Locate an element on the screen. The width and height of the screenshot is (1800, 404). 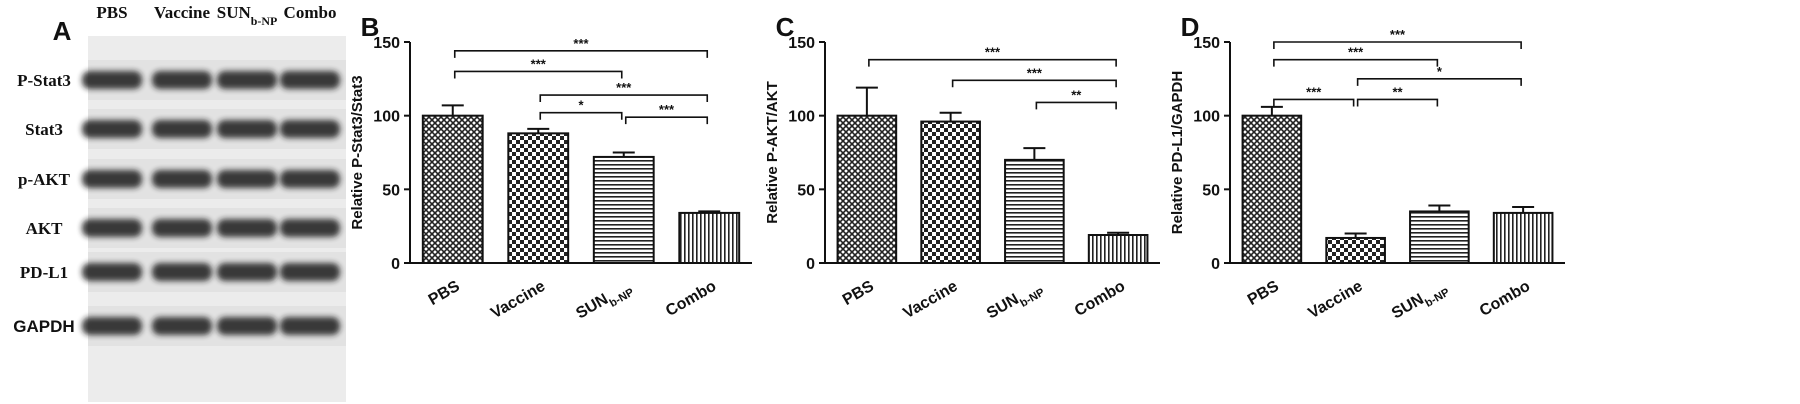
row-label: P-Stat3 is located at coordinates (44, 80).